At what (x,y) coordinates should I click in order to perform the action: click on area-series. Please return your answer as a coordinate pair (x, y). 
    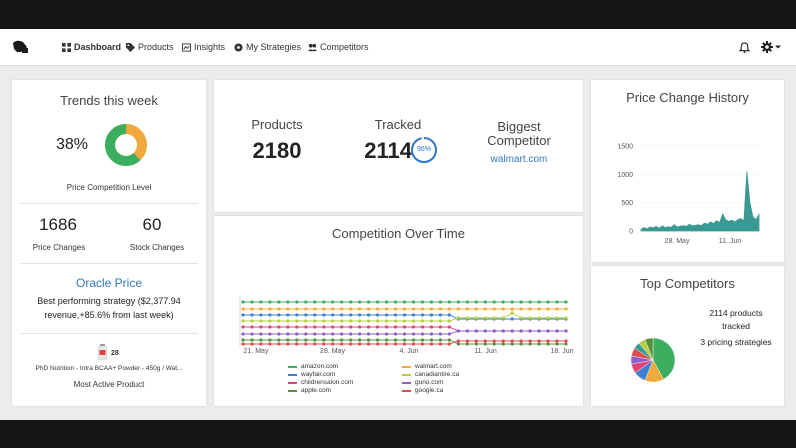
    Looking at the image, I should click on (700, 201).